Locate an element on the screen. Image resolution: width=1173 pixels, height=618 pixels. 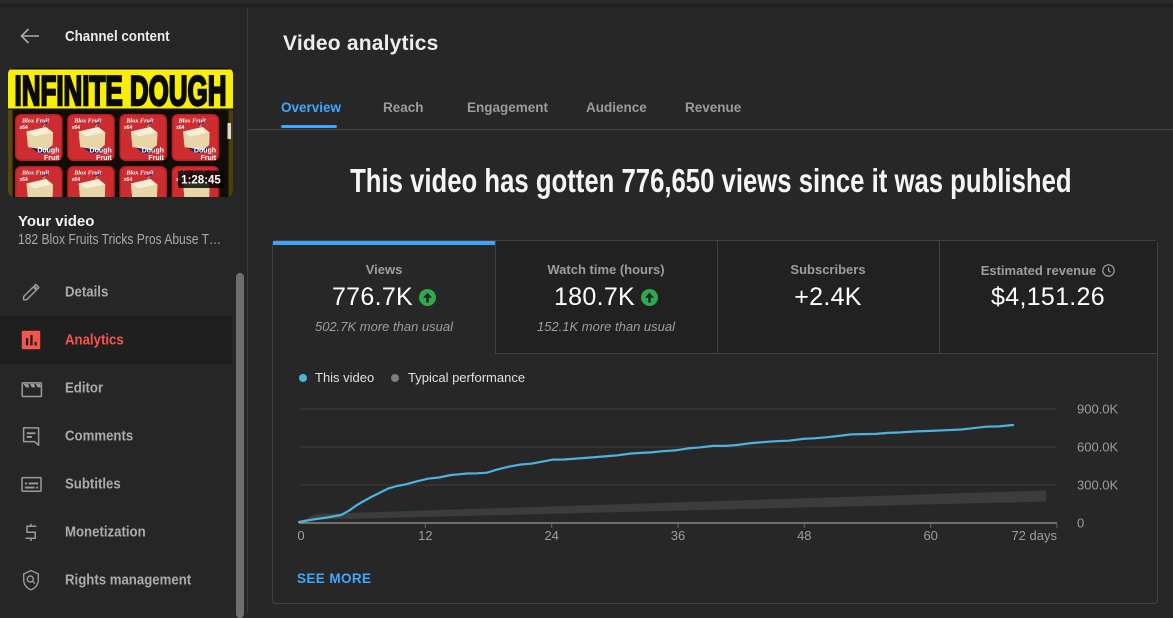
svg-text: 36 is located at coordinates (678, 535).